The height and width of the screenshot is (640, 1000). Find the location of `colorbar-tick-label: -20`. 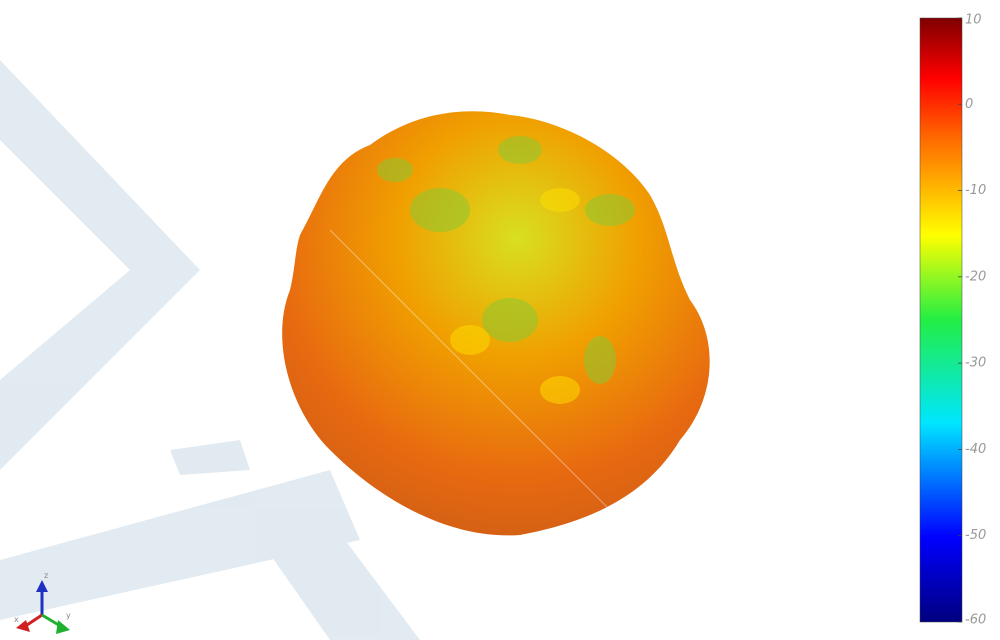

colorbar-tick-label: -20 is located at coordinates (975, 276).